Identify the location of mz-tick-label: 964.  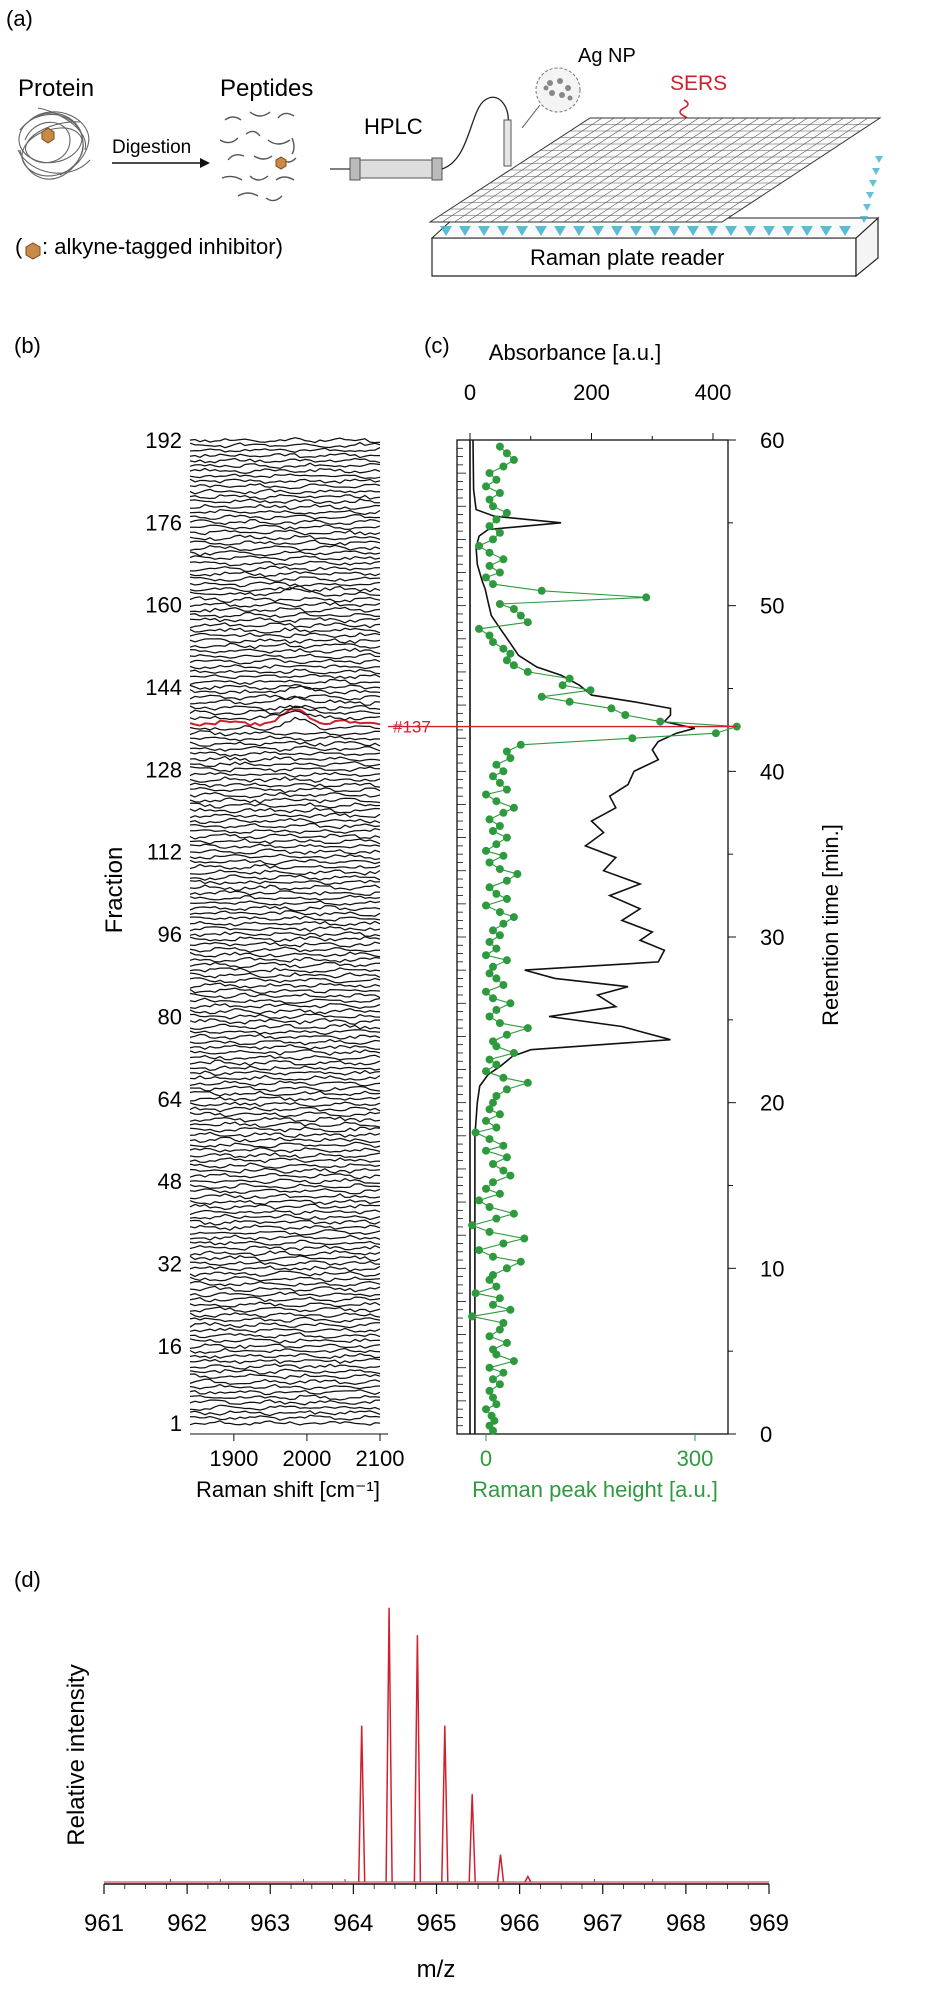
(353, 1923).